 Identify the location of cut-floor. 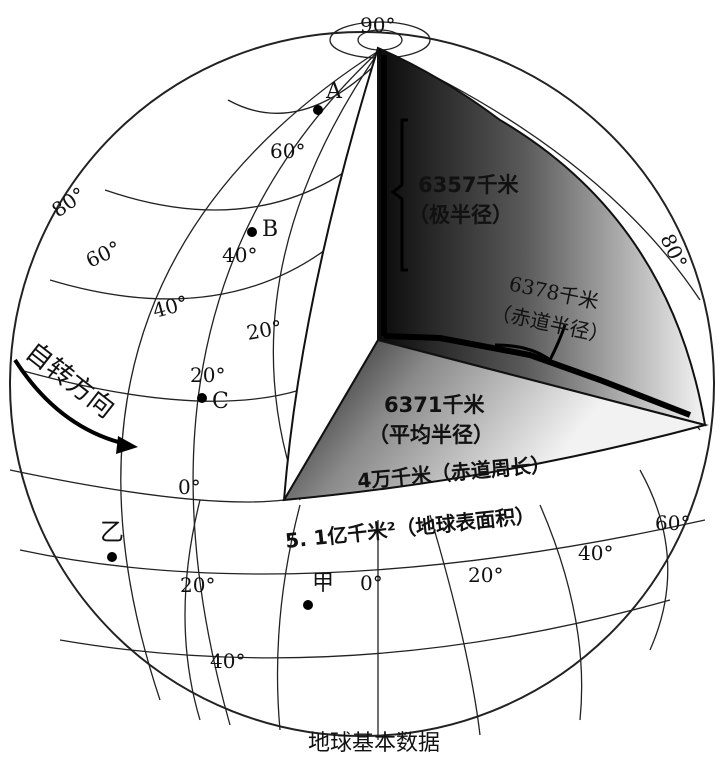
(495, 420).